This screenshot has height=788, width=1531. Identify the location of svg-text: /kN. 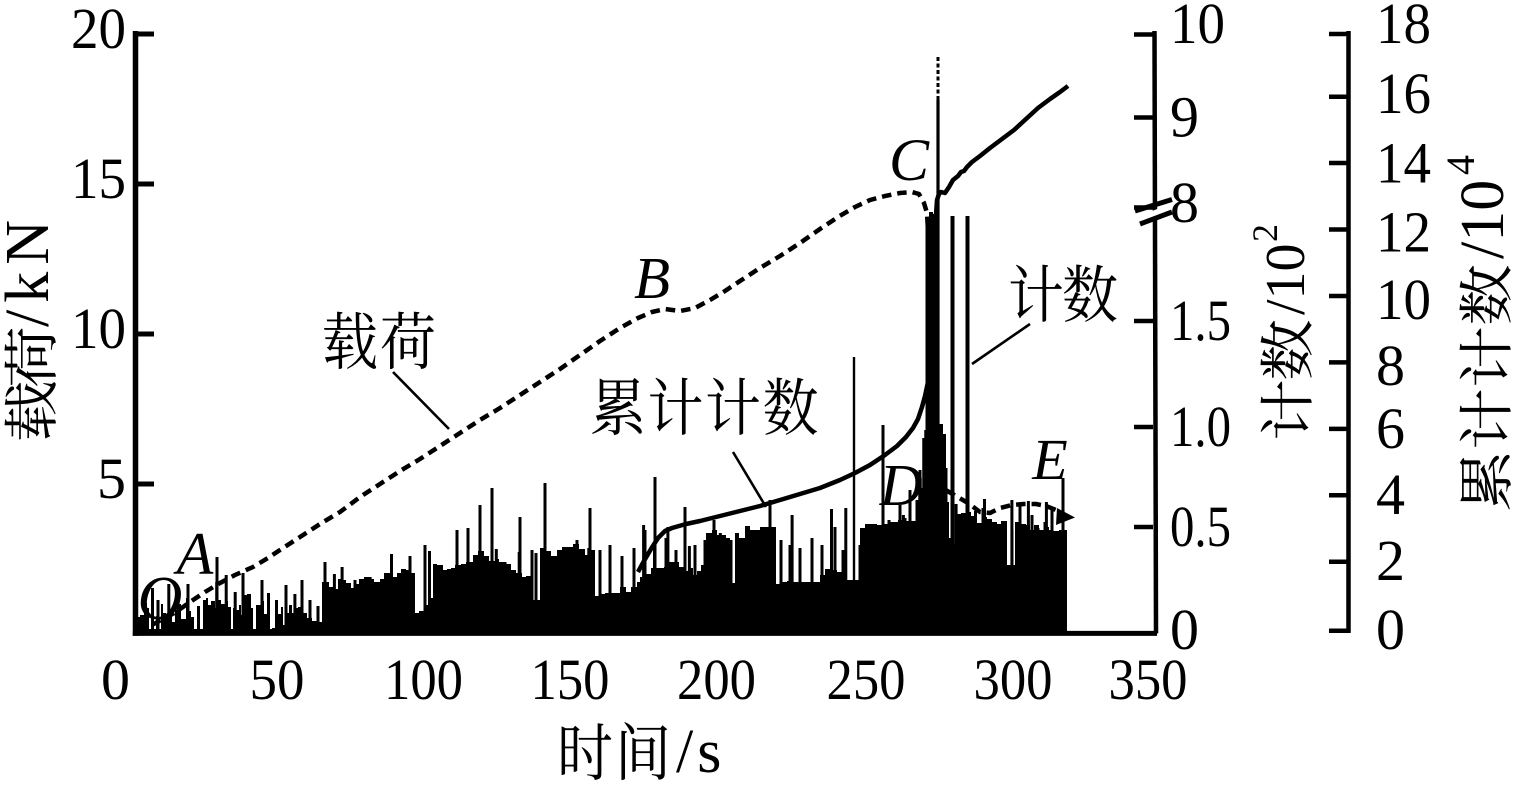
(31, 270).